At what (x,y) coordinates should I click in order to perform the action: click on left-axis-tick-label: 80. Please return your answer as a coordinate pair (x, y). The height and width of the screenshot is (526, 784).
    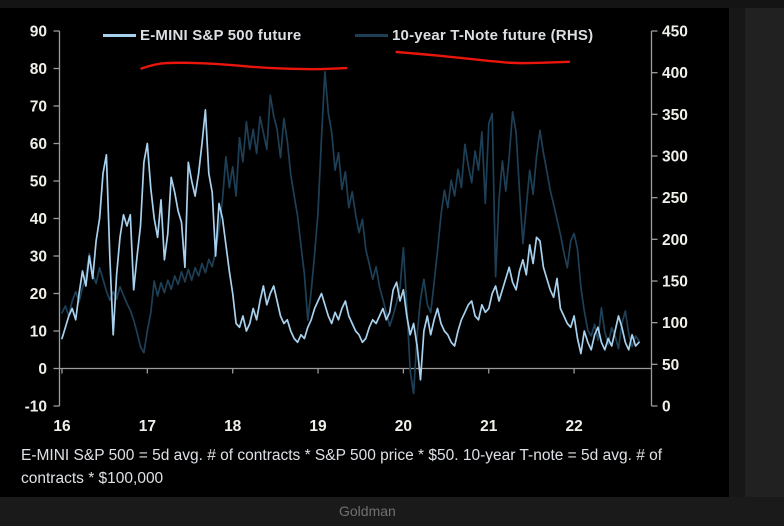
    Looking at the image, I should click on (38, 69).